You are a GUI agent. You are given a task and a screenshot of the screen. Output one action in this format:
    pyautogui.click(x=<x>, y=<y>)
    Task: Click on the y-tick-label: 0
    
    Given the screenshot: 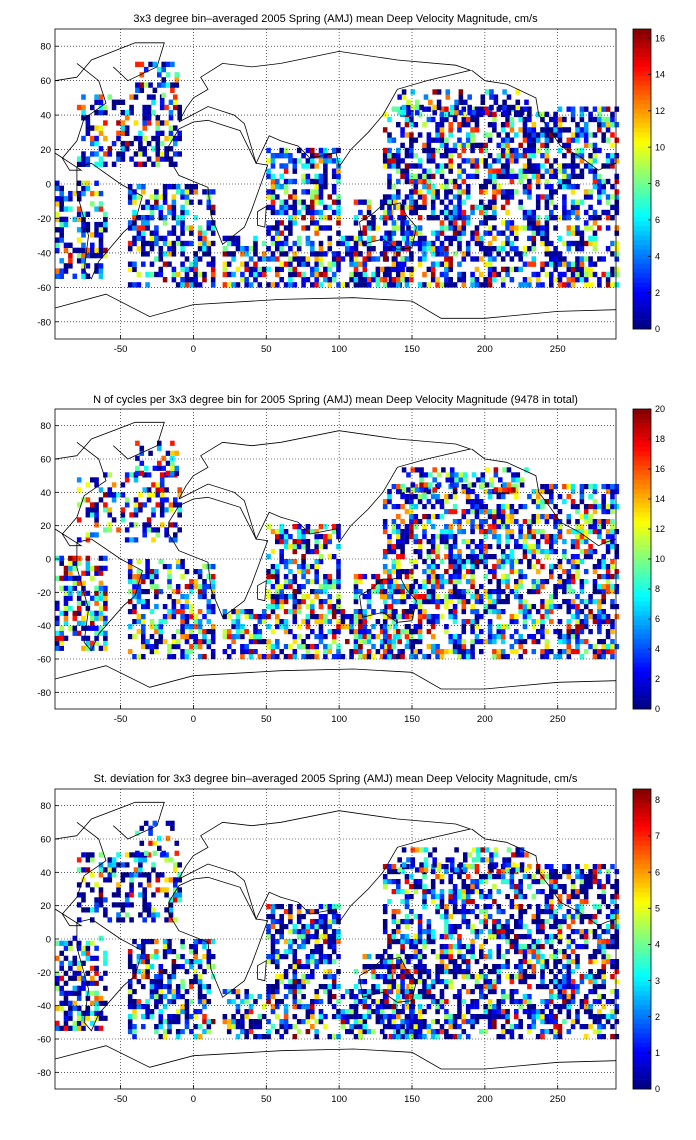 What is the action you would take?
    pyautogui.click(x=48, y=185)
    